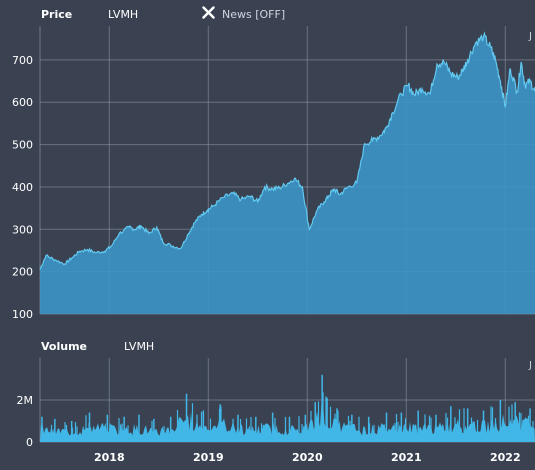 Image resolution: width=535 pixels, height=470 pixels. I want to click on news-toggle: News [OFF], so click(254, 14).